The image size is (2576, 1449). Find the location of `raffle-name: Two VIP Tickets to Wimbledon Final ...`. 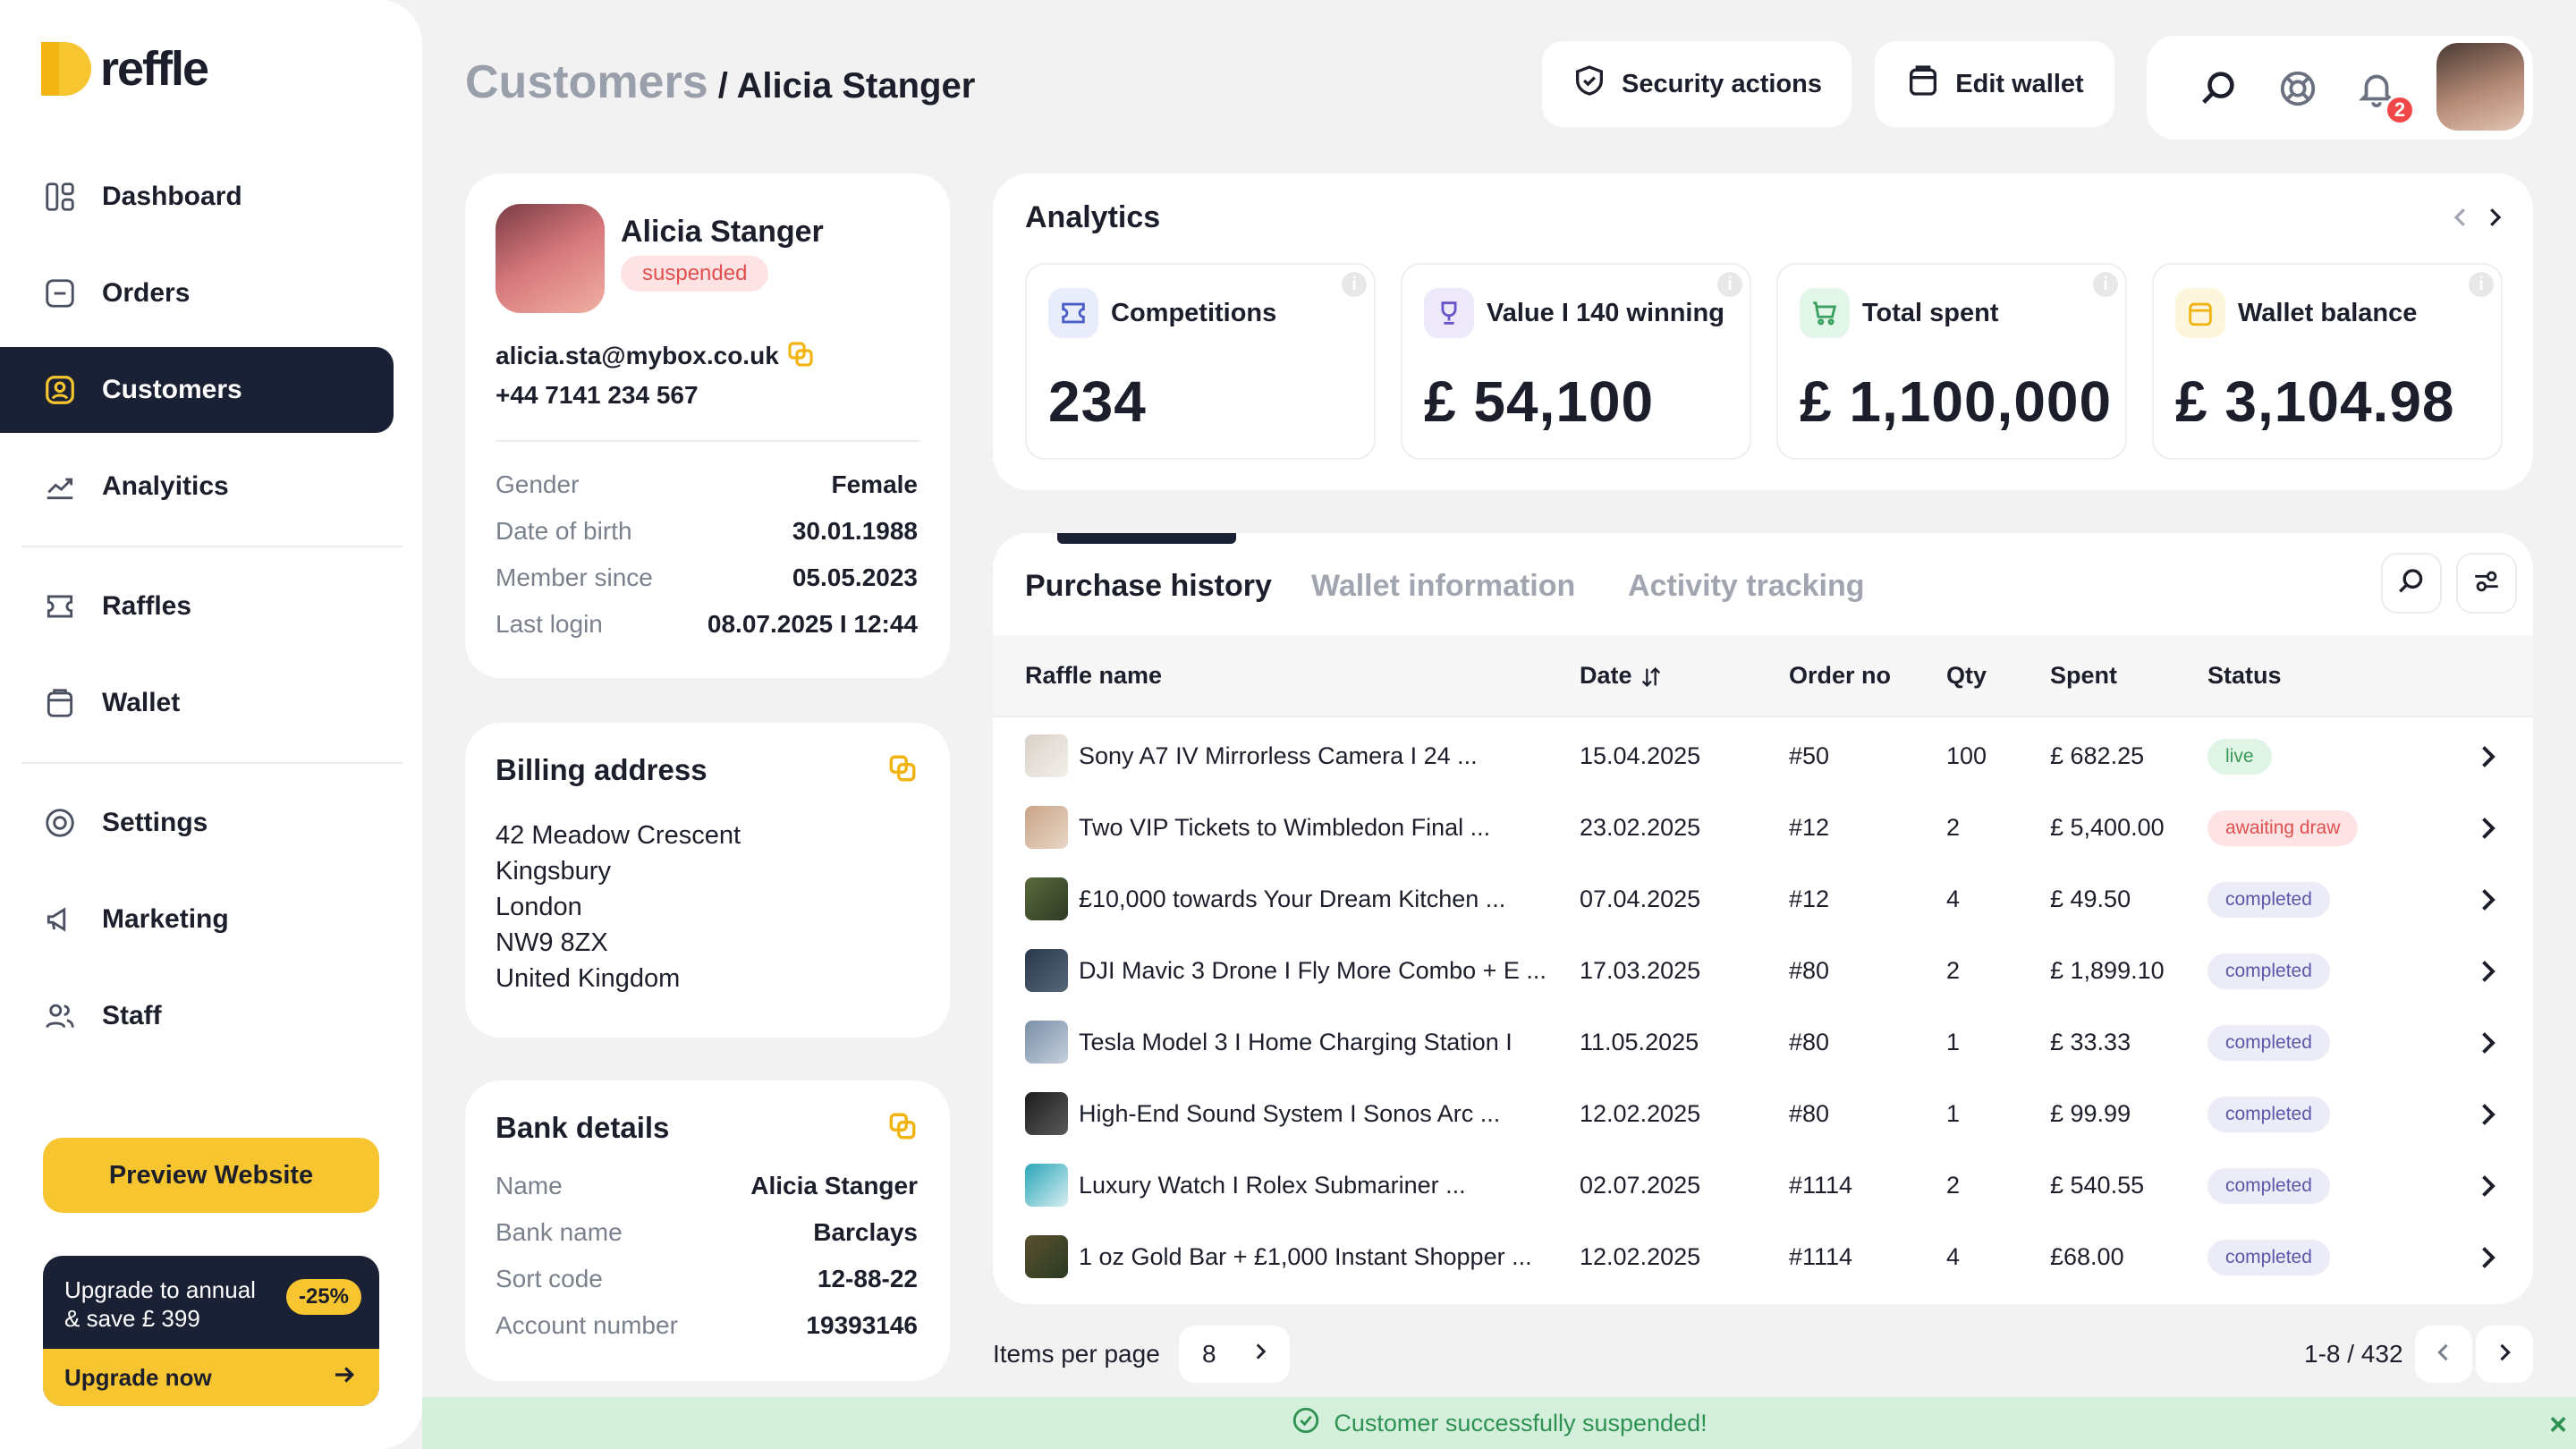

raffle-name: Two VIP Tickets to Wimbledon Final ... is located at coordinates (1285, 827).